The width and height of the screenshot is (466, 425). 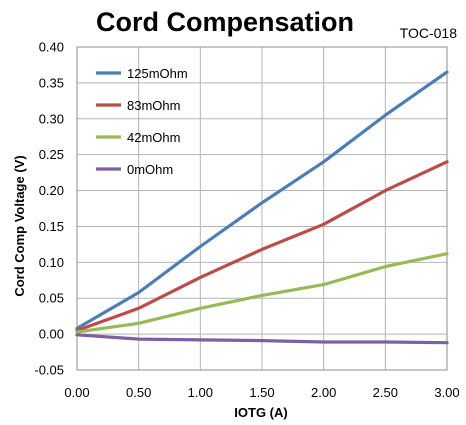 I want to click on legend-label-83mOhm: 83mOhm, so click(x=153, y=105).